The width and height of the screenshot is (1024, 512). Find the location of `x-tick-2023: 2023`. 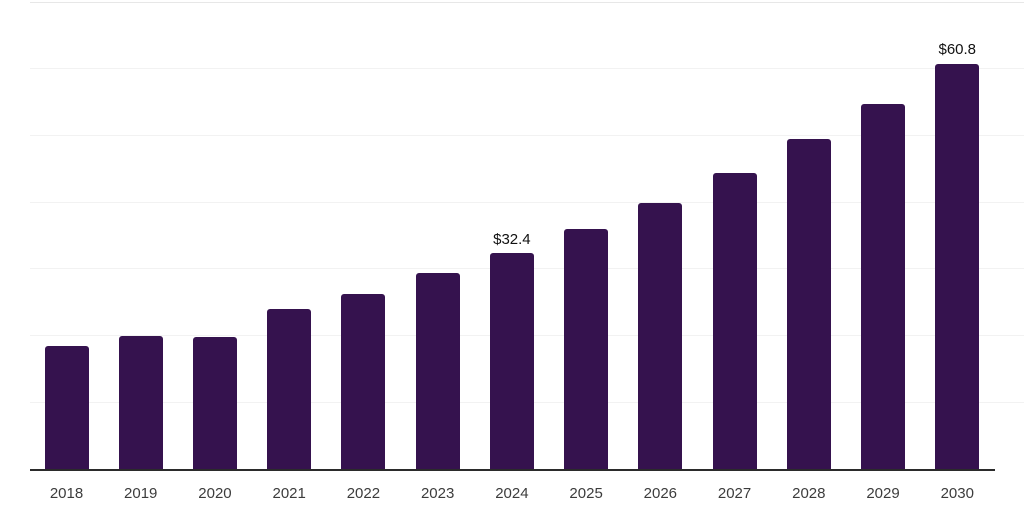

x-tick-2023: 2023 is located at coordinates (437, 493).